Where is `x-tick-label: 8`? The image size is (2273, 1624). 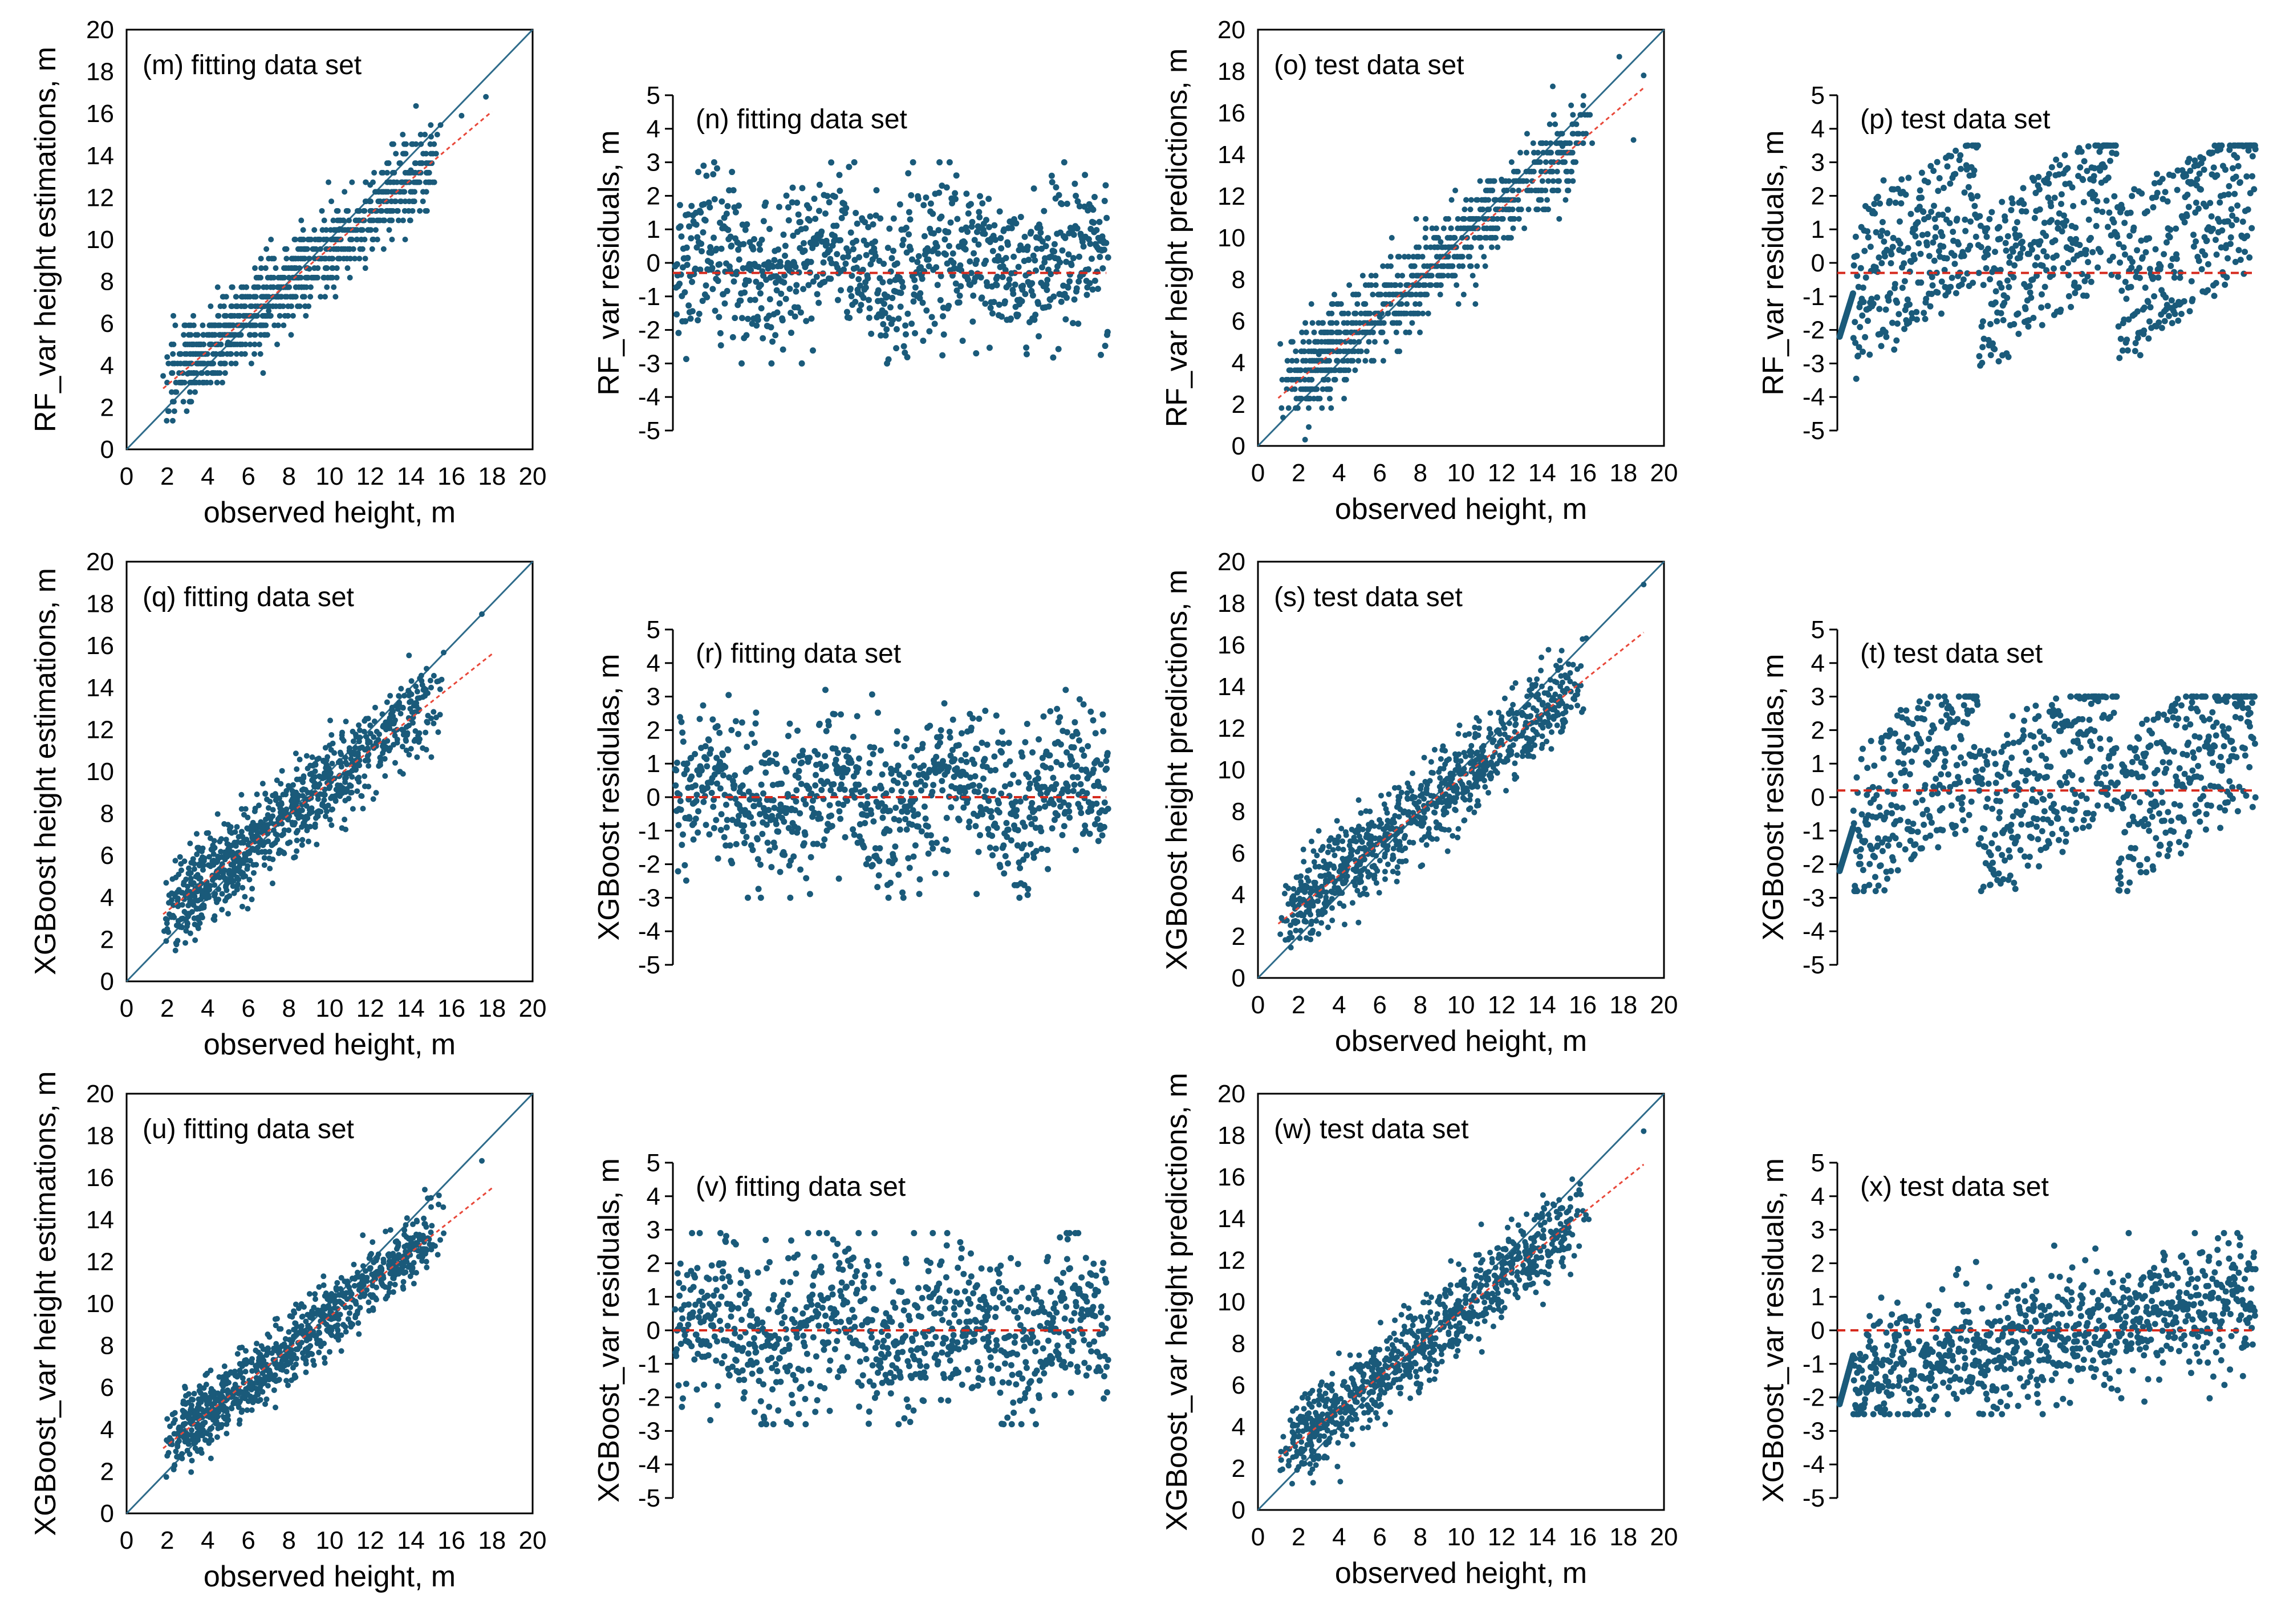 x-tick-label: 8 is located at coordinates (289, 1008).